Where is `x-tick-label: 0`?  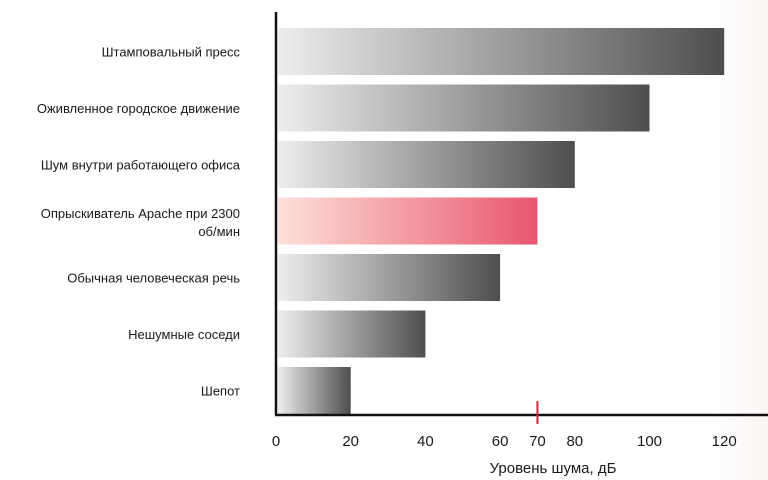 x-tick-label: 0 is located at coordinates (276, 441).